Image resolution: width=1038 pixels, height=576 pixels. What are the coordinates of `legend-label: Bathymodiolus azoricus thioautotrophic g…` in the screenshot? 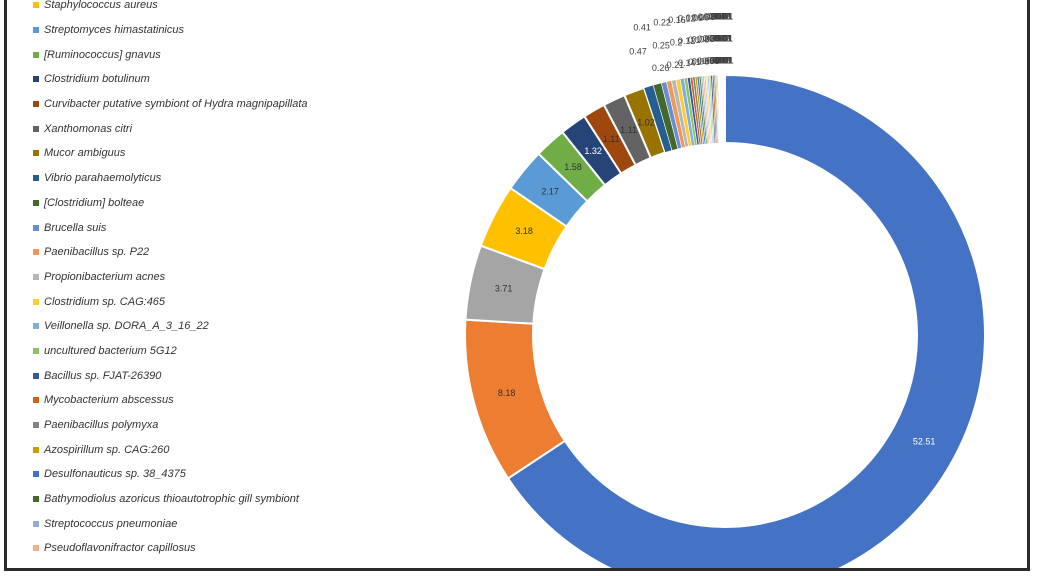 It's located at (171, 499).